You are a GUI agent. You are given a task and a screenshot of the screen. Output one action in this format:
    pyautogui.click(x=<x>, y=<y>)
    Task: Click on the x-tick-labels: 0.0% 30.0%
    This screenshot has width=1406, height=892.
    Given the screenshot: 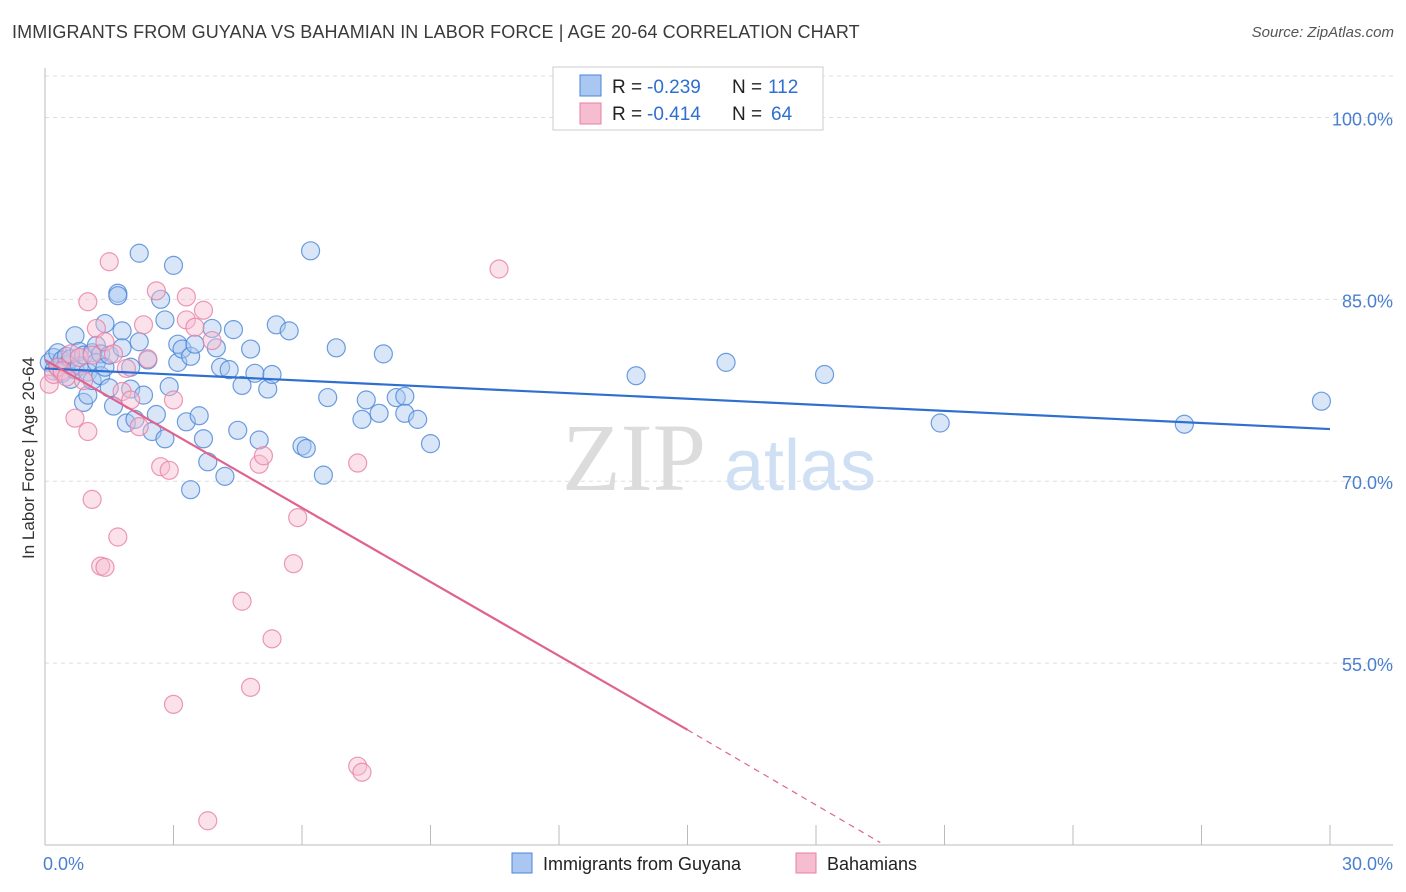 What is the action you would take?
    pyautogui.click(x=718, y=864)
    